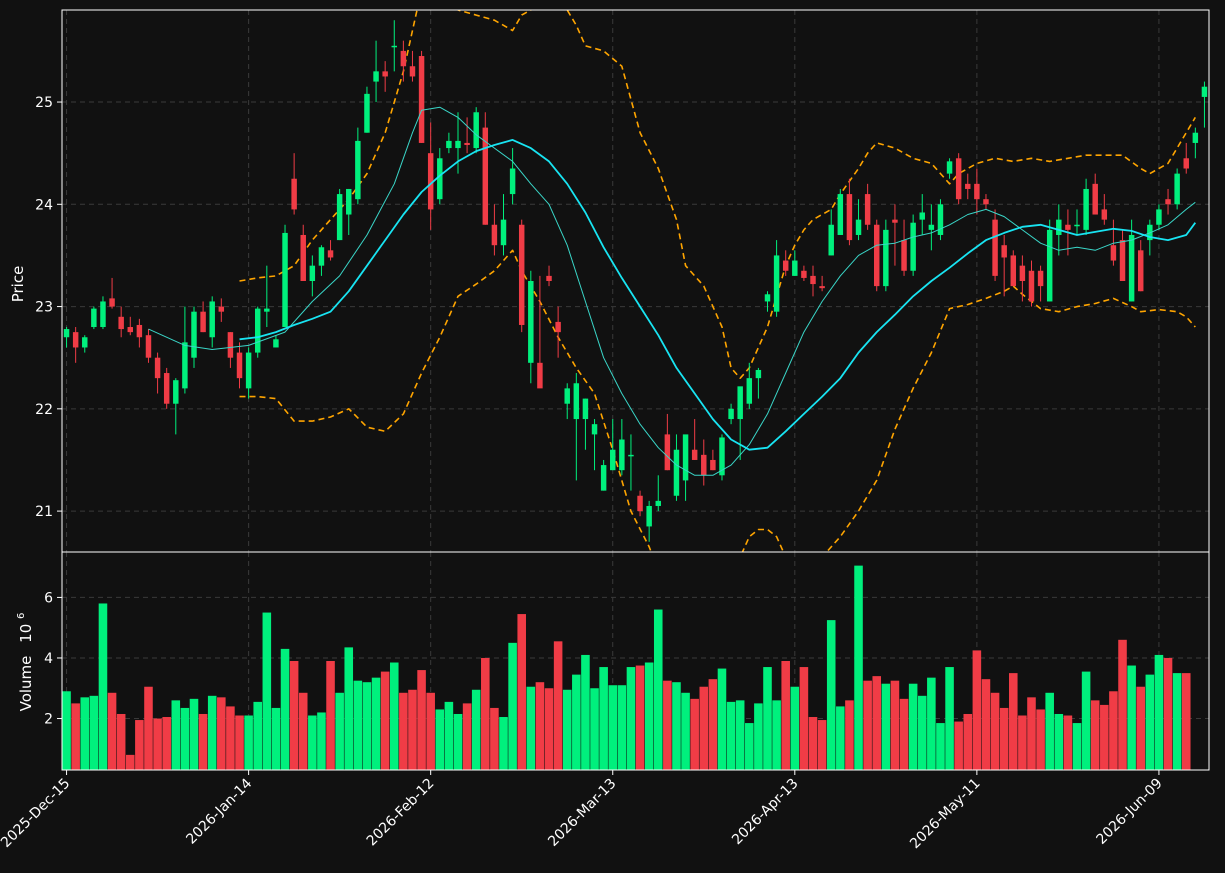  Describe the element at coordinates (44, 103) in the screenshot. I see `price-tick-label: 25` at that location.